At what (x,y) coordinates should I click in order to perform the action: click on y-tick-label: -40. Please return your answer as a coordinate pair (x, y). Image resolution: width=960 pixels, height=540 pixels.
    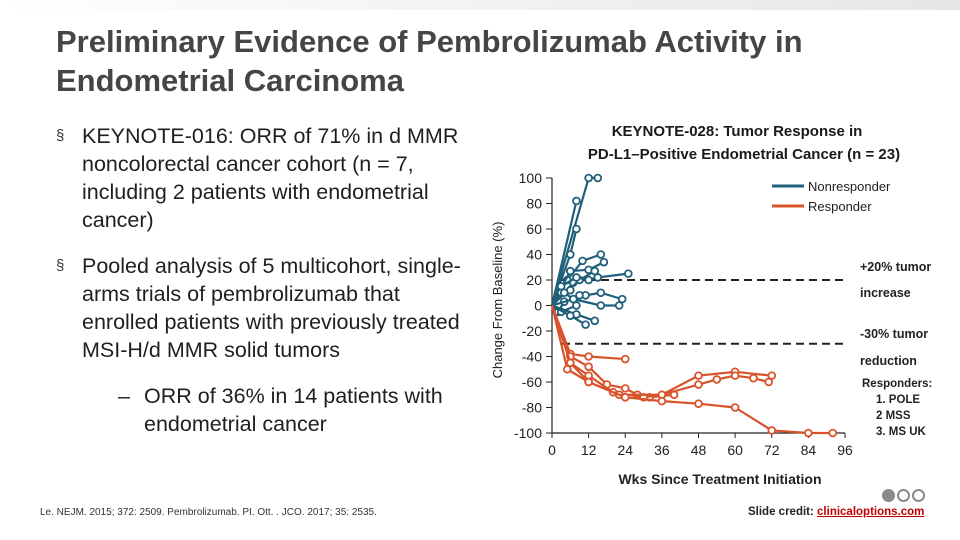
    Looking at the image, I should click on (532, 357).